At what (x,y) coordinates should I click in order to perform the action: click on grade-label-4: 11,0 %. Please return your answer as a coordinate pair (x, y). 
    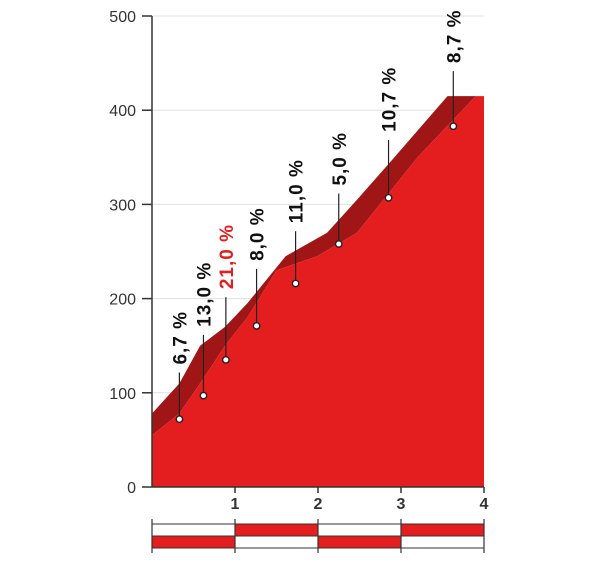
    Looking at the image, I should click on (297, 191).